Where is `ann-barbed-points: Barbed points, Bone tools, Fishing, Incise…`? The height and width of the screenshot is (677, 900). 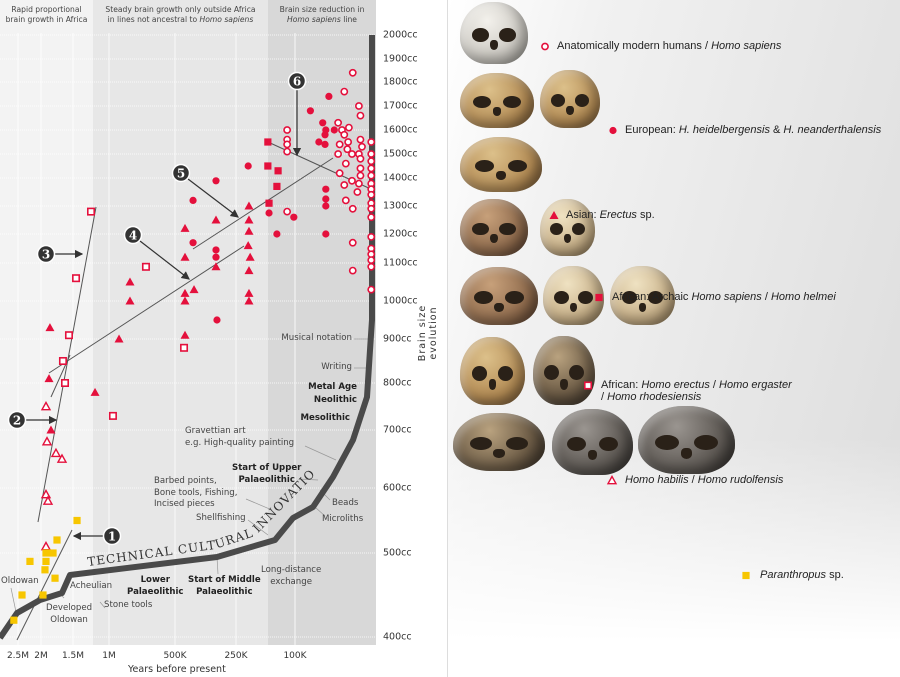
ann-barbed-points: Barbed points, Bone tools, Fishing, Incise… is located at coordinates (196, 492).